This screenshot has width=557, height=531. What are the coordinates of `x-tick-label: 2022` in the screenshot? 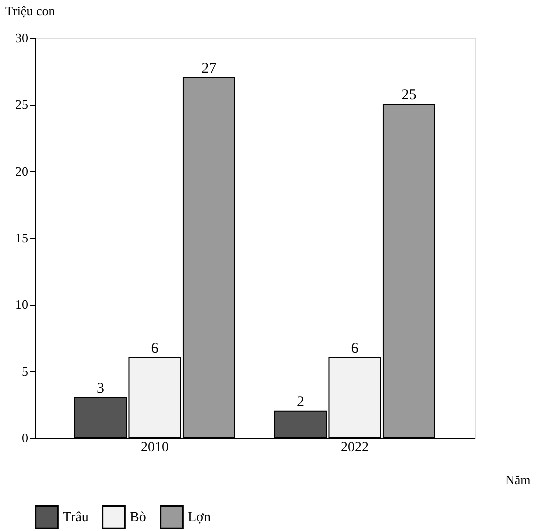 It's located at (355, 448).